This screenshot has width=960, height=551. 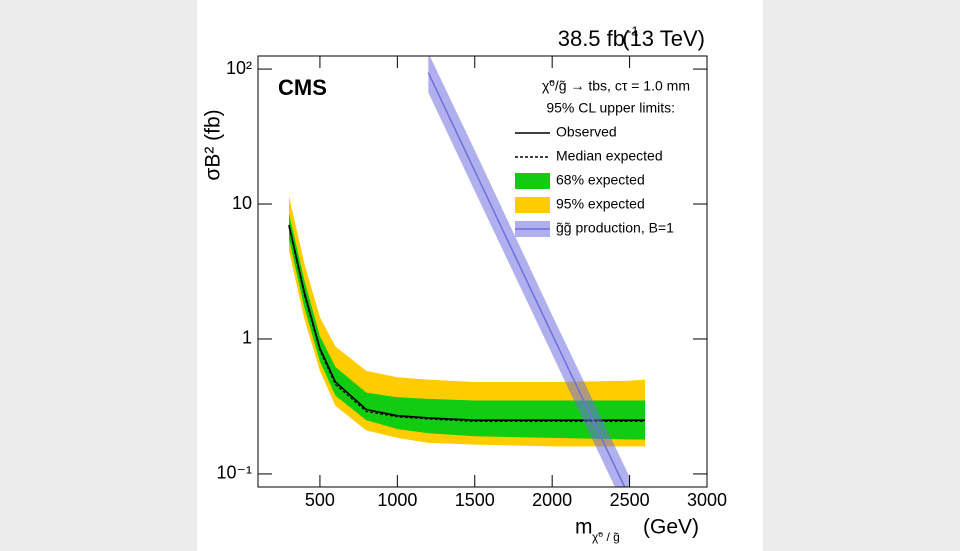 I want to click on x-tick-label: 2500, so click(x=630, y=500).